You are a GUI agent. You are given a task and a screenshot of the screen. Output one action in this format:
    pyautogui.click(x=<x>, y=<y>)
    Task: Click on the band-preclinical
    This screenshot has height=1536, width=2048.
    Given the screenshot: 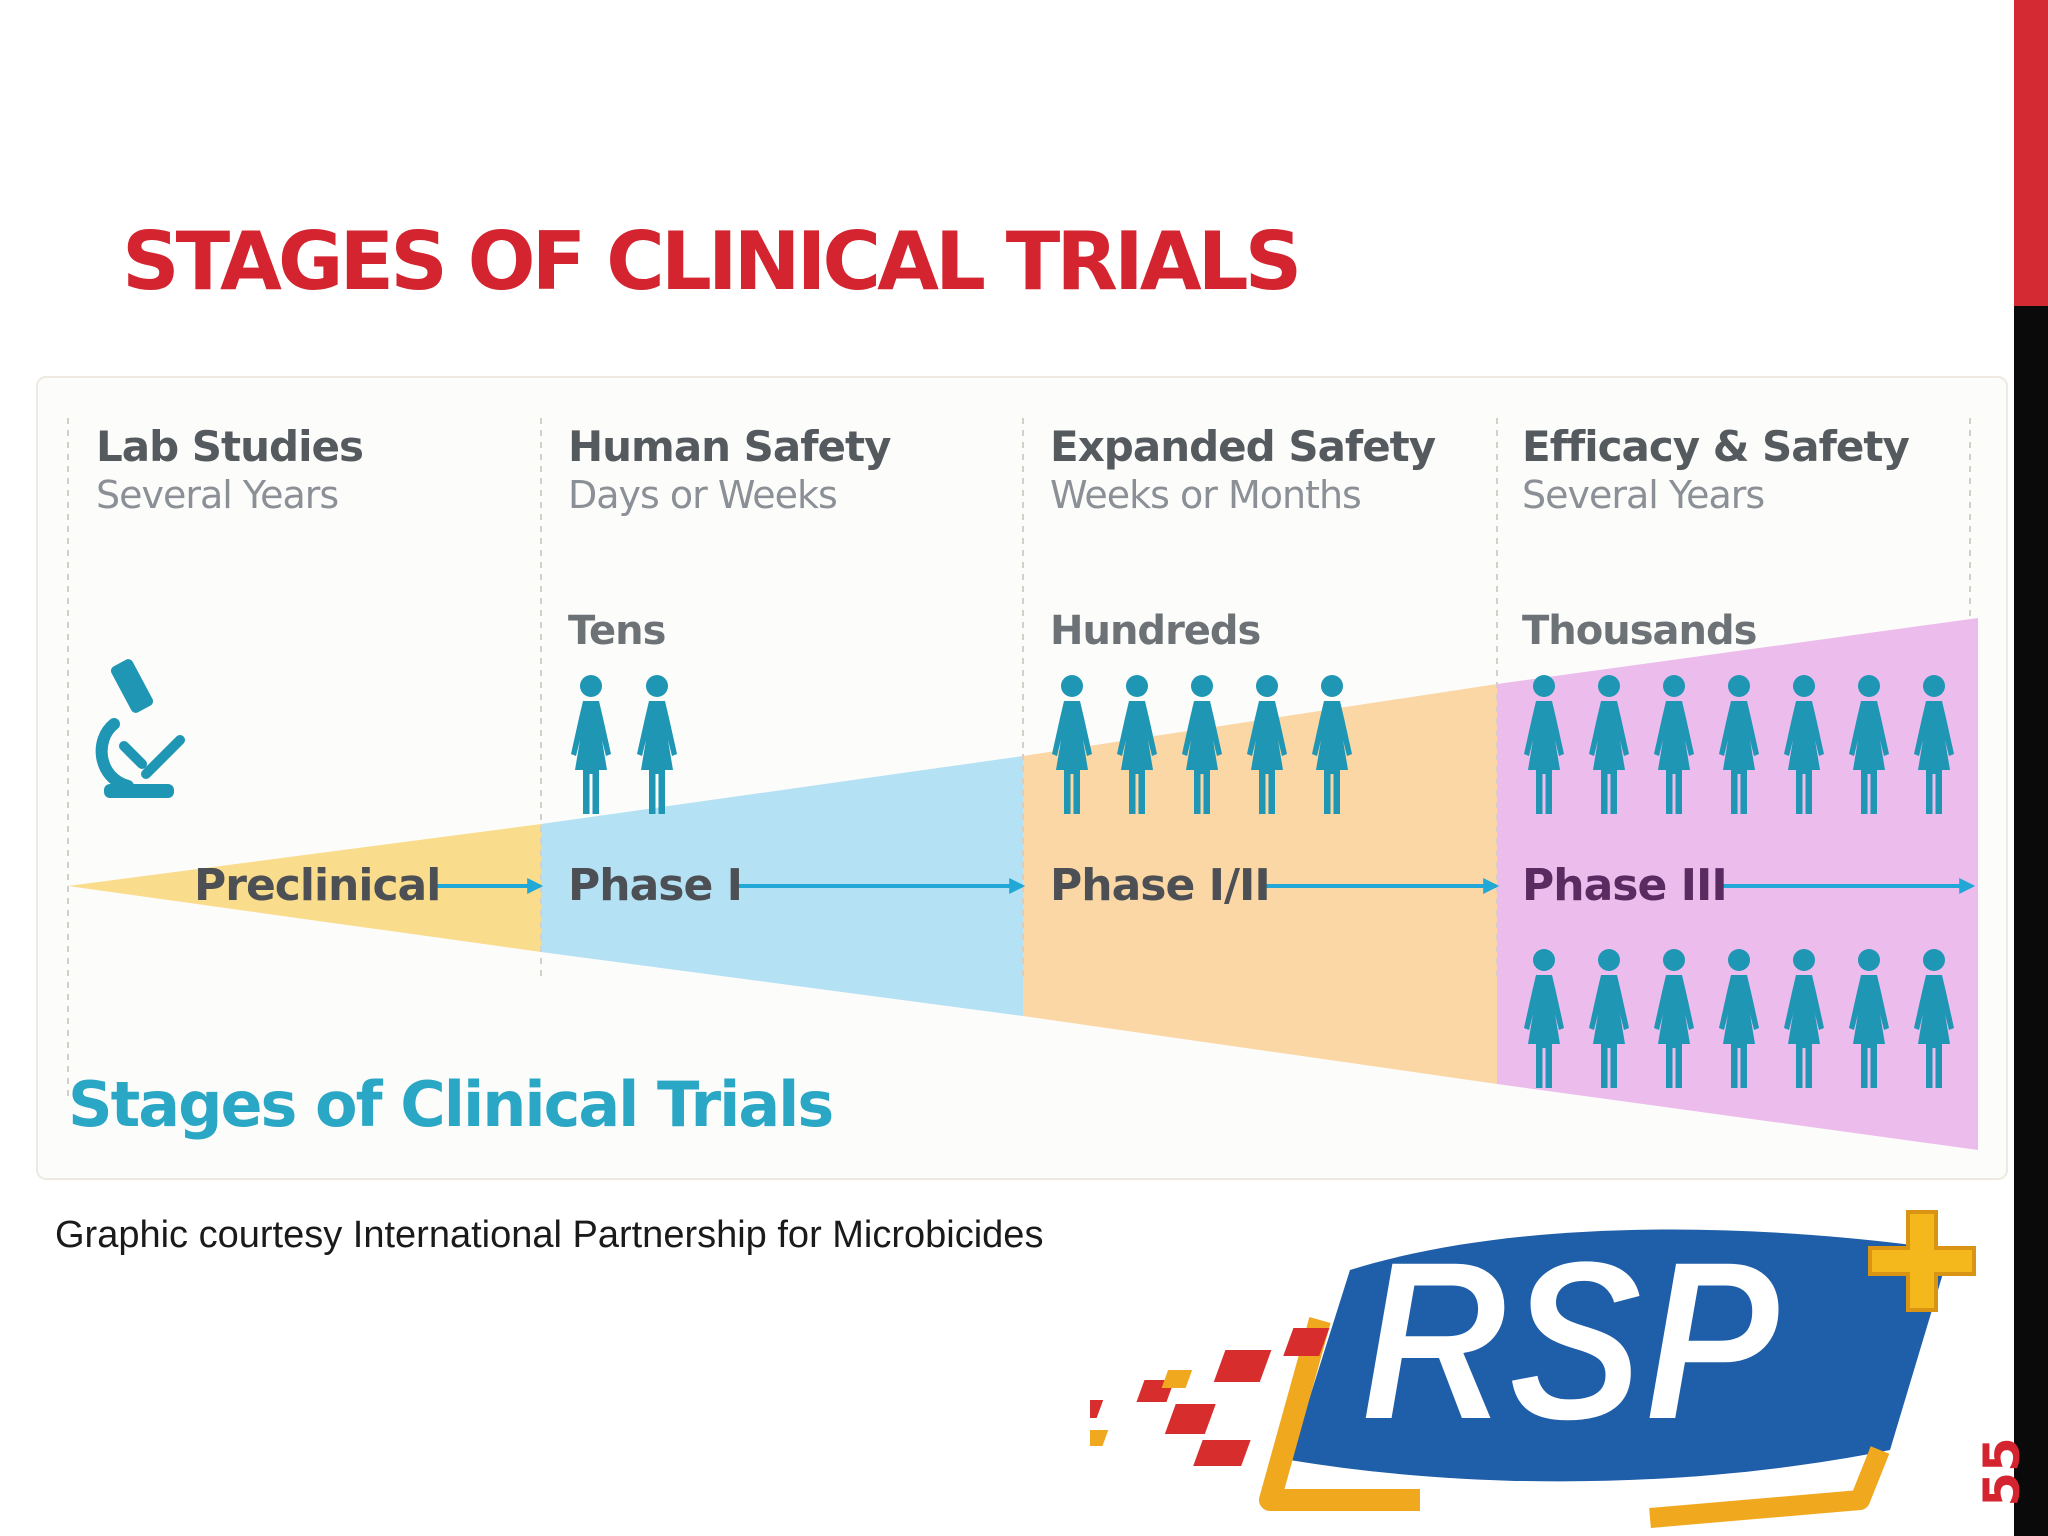 What is the action you would take?
    pyautogui.click(x=304, y=888)
    